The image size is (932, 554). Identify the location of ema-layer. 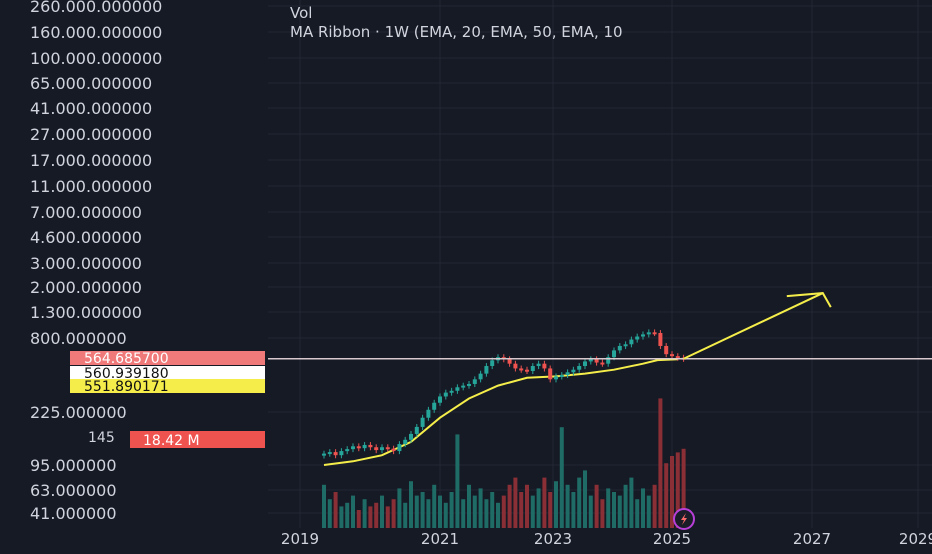
(500, 412).